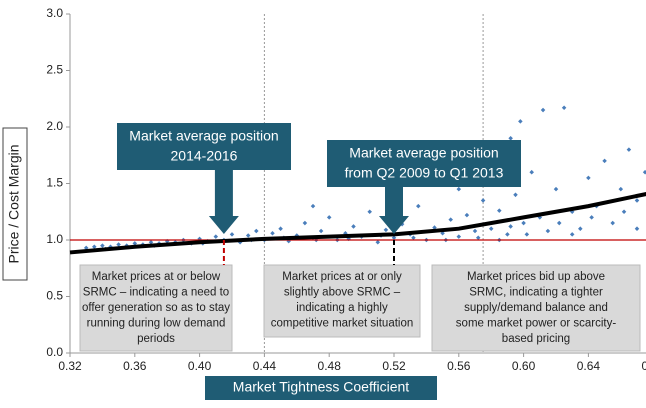 Image resolution: width=646 pixels, height=408 pixels. What do you see at coordinates (342, 308) in the screenshot?
I see `note-text: indicating a highly` at bounding box center [342, 308].